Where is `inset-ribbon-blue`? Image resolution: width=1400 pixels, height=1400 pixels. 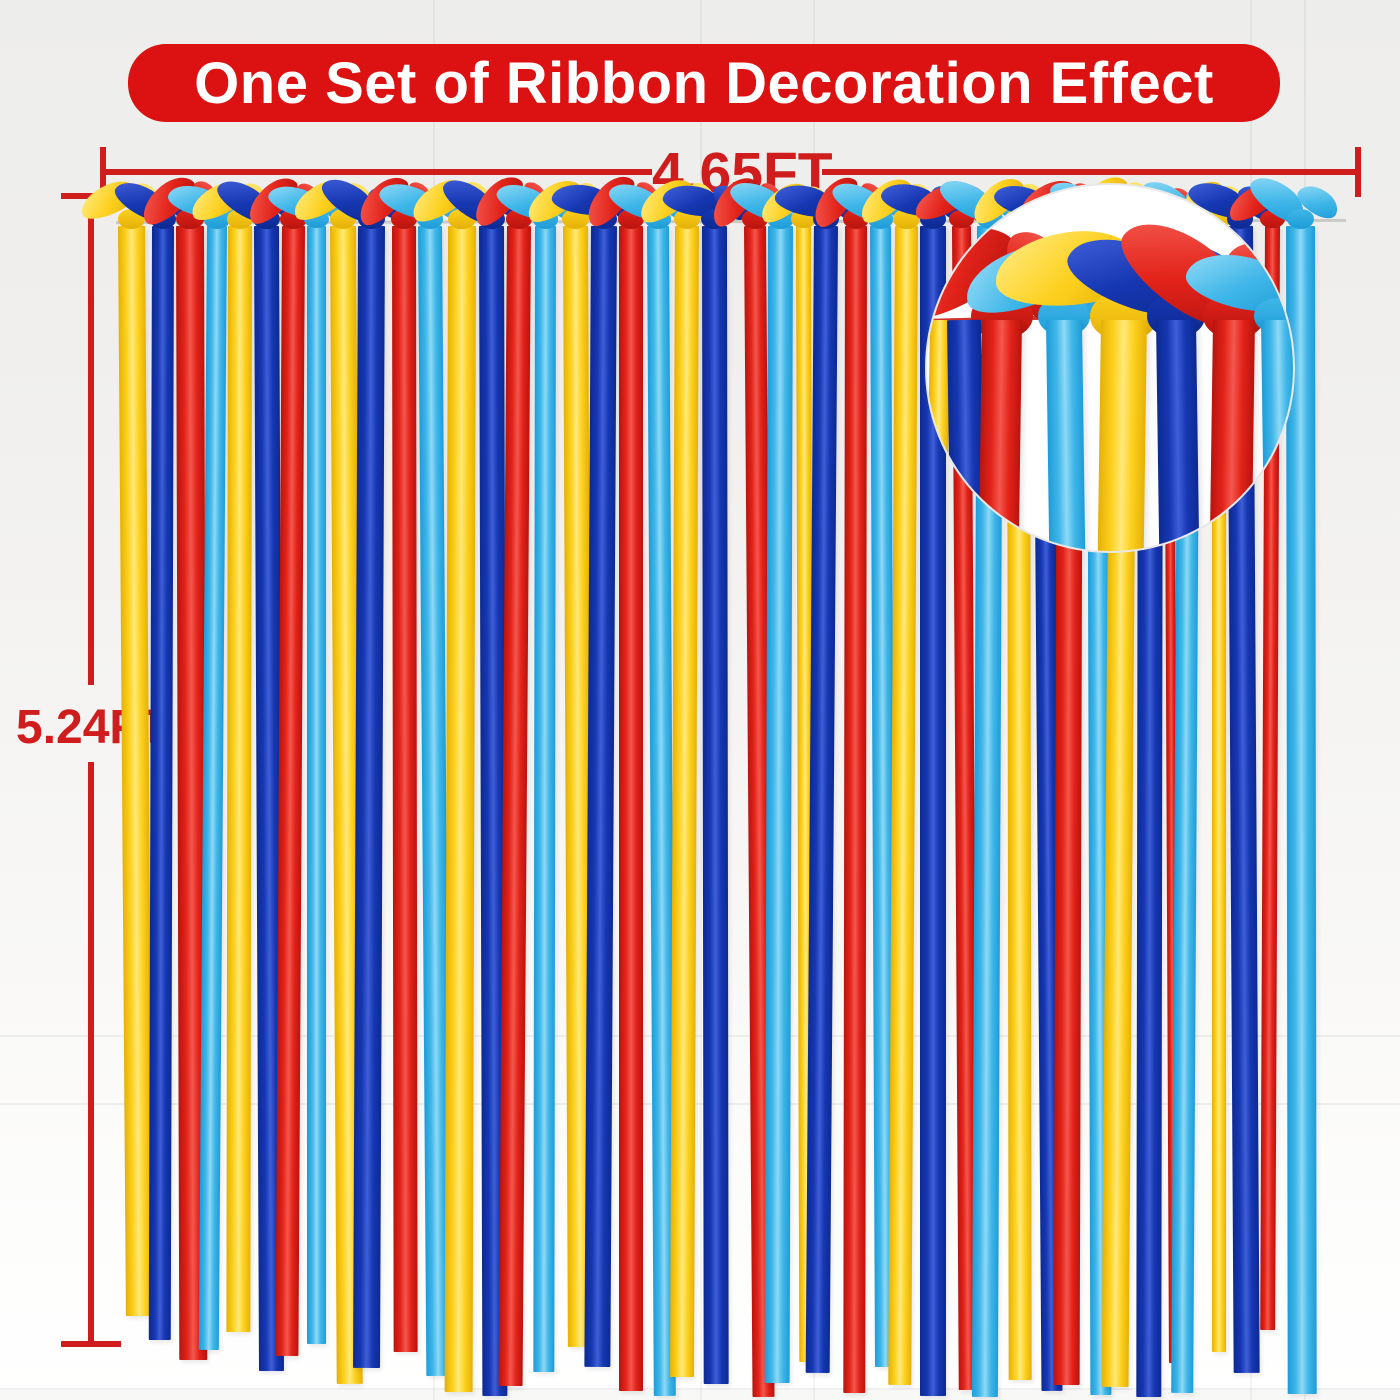
inset-ribbon-blue is located at coordinates (1178, 435).